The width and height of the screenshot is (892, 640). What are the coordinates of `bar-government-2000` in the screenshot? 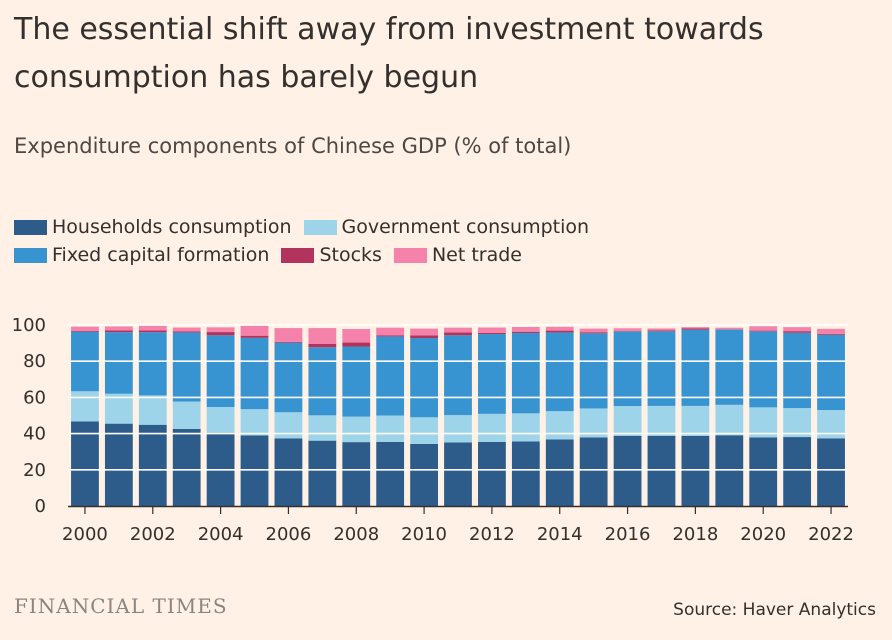 It's located at (85, 406).